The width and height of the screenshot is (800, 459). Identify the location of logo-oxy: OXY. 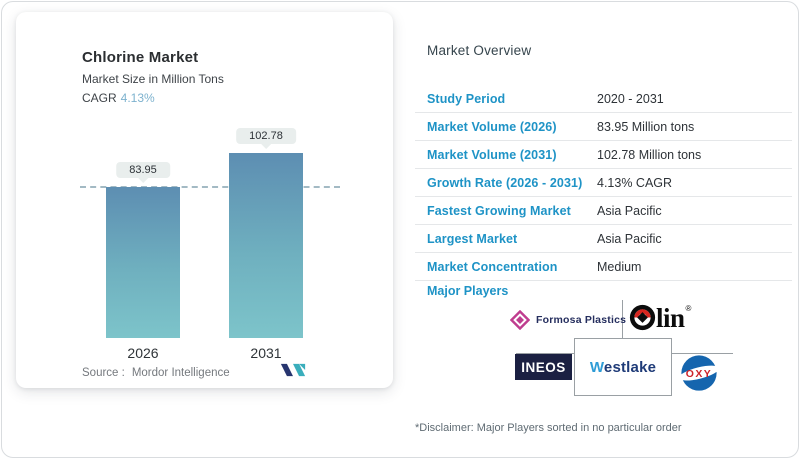
(699, 373).